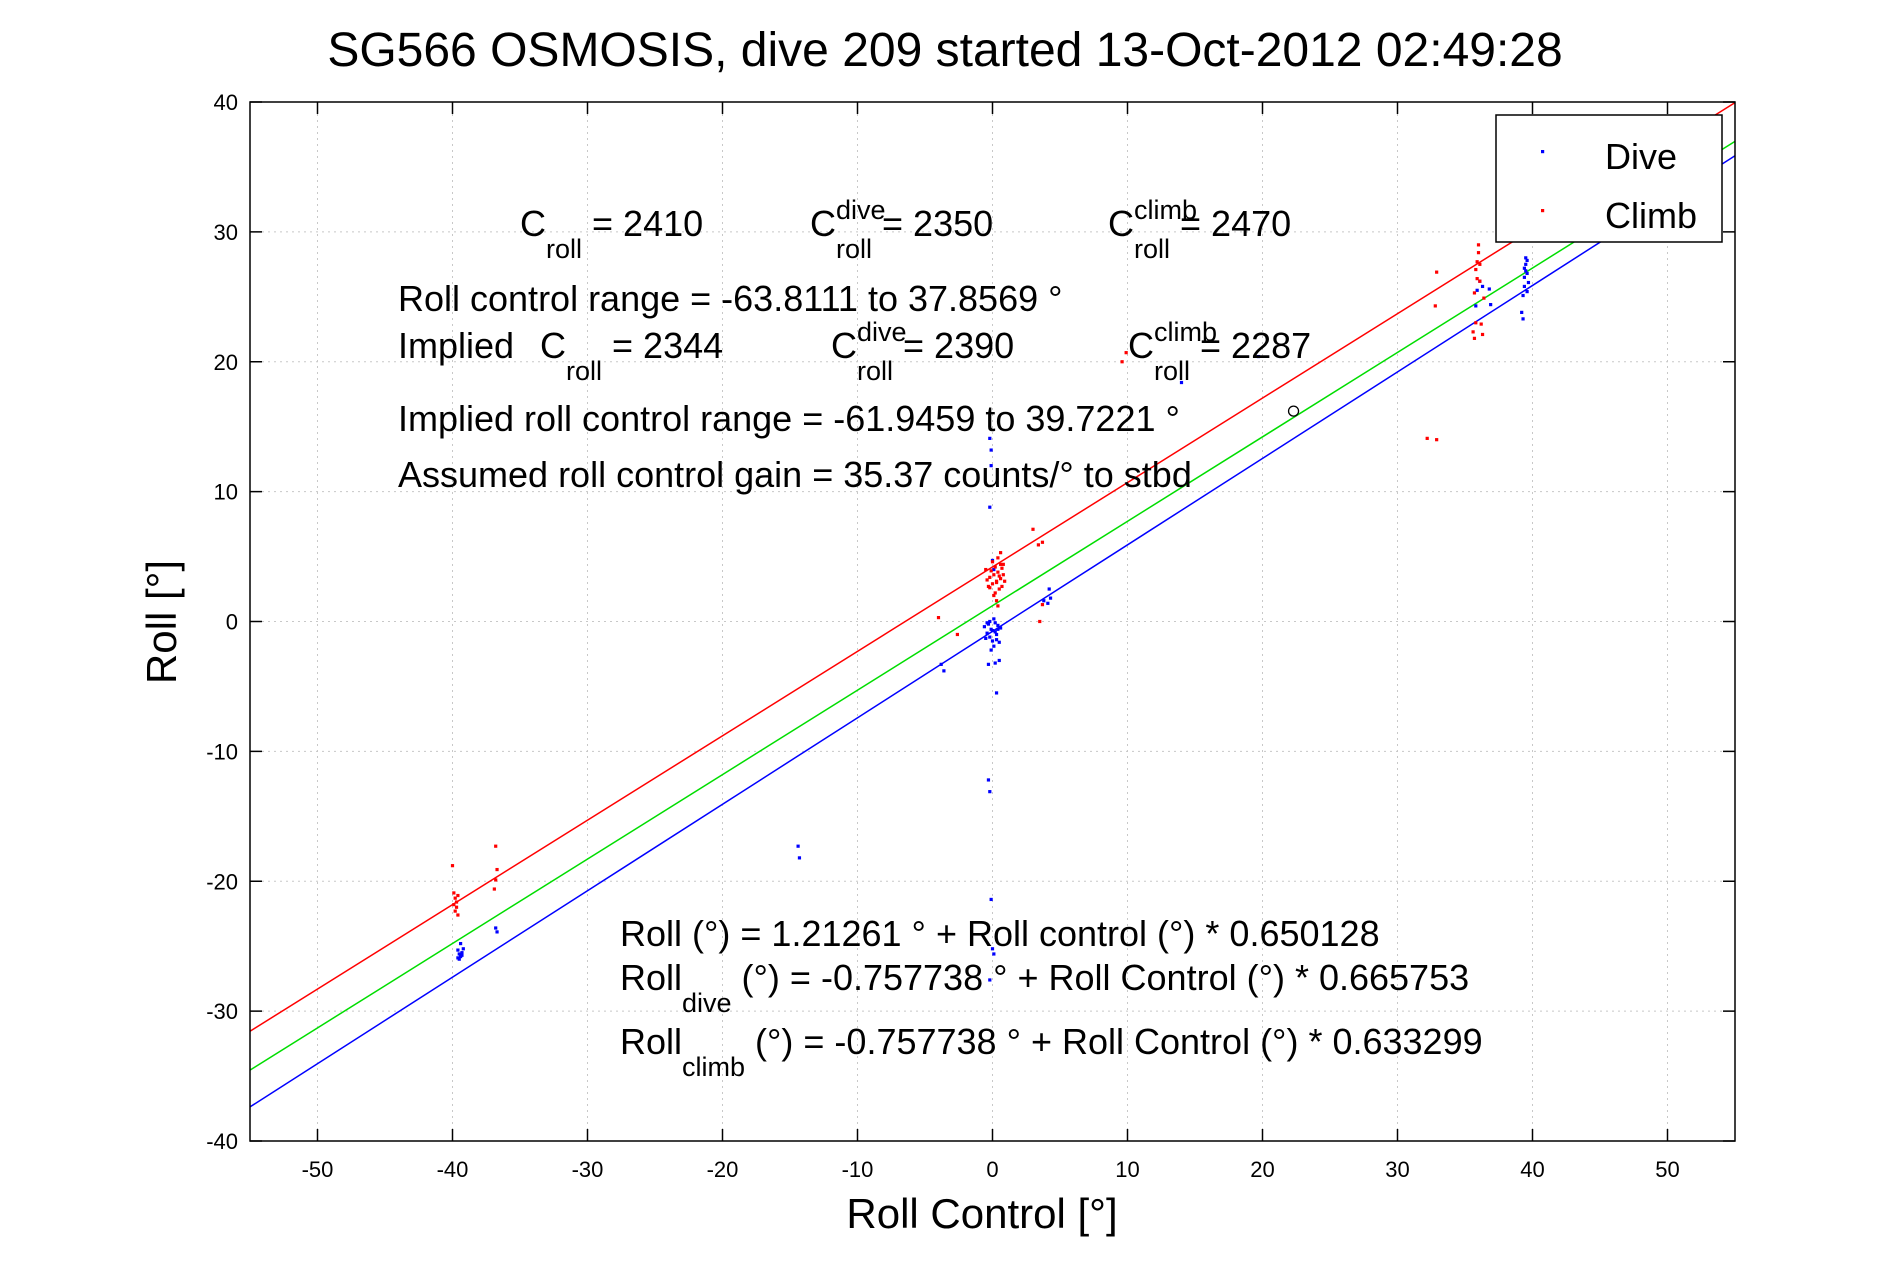 The image size is (1891, 1262). I want to click on implied-c-roll-annotation: Croll = 2344, so click(631, 355).